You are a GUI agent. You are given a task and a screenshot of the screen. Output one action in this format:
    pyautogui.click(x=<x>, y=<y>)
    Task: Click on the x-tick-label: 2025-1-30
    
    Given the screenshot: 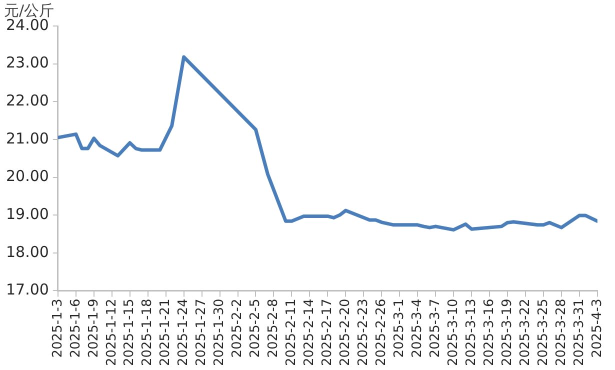 What is the action you would take?
    pyautogui.click(x=220, y=332)
    